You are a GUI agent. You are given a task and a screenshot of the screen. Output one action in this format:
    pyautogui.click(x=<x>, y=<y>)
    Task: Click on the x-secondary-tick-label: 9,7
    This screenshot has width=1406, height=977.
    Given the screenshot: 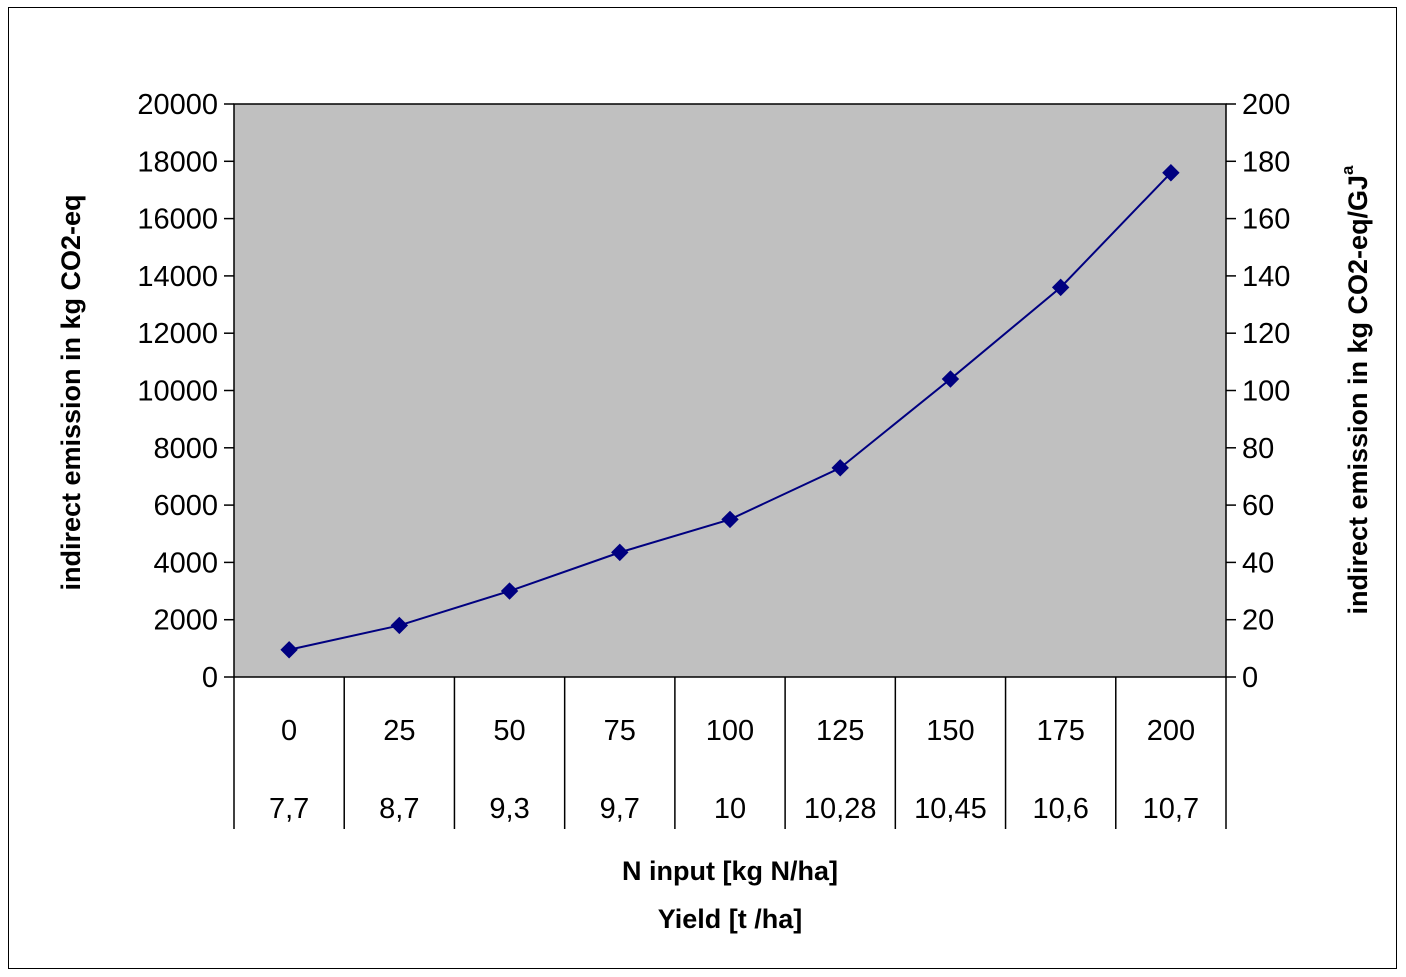 What is the action you would take?
    pyautogui.click(x=620, y=809)
    